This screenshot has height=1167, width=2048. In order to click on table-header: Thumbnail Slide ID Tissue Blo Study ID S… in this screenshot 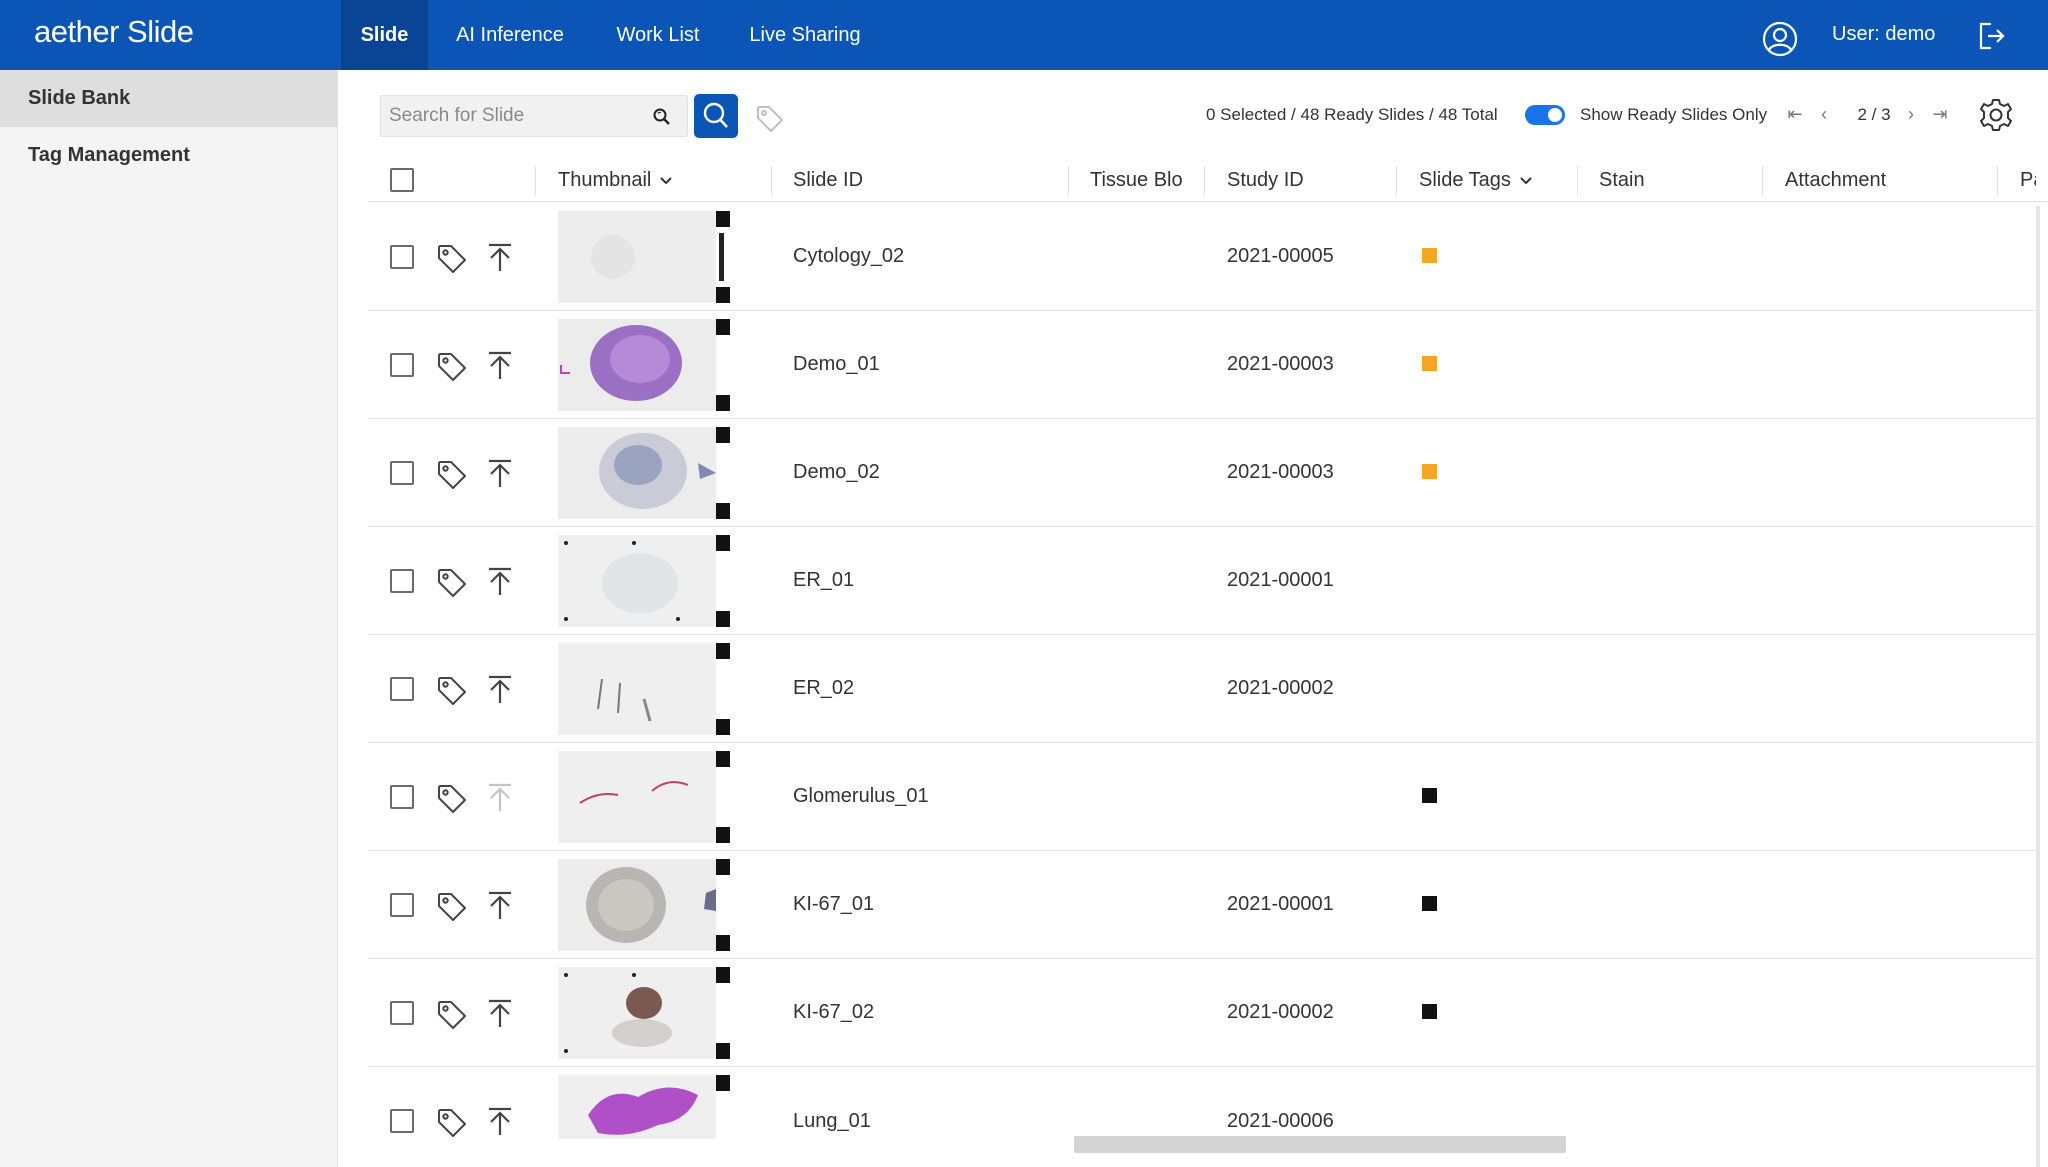, I will do `click(1208, 180)`.